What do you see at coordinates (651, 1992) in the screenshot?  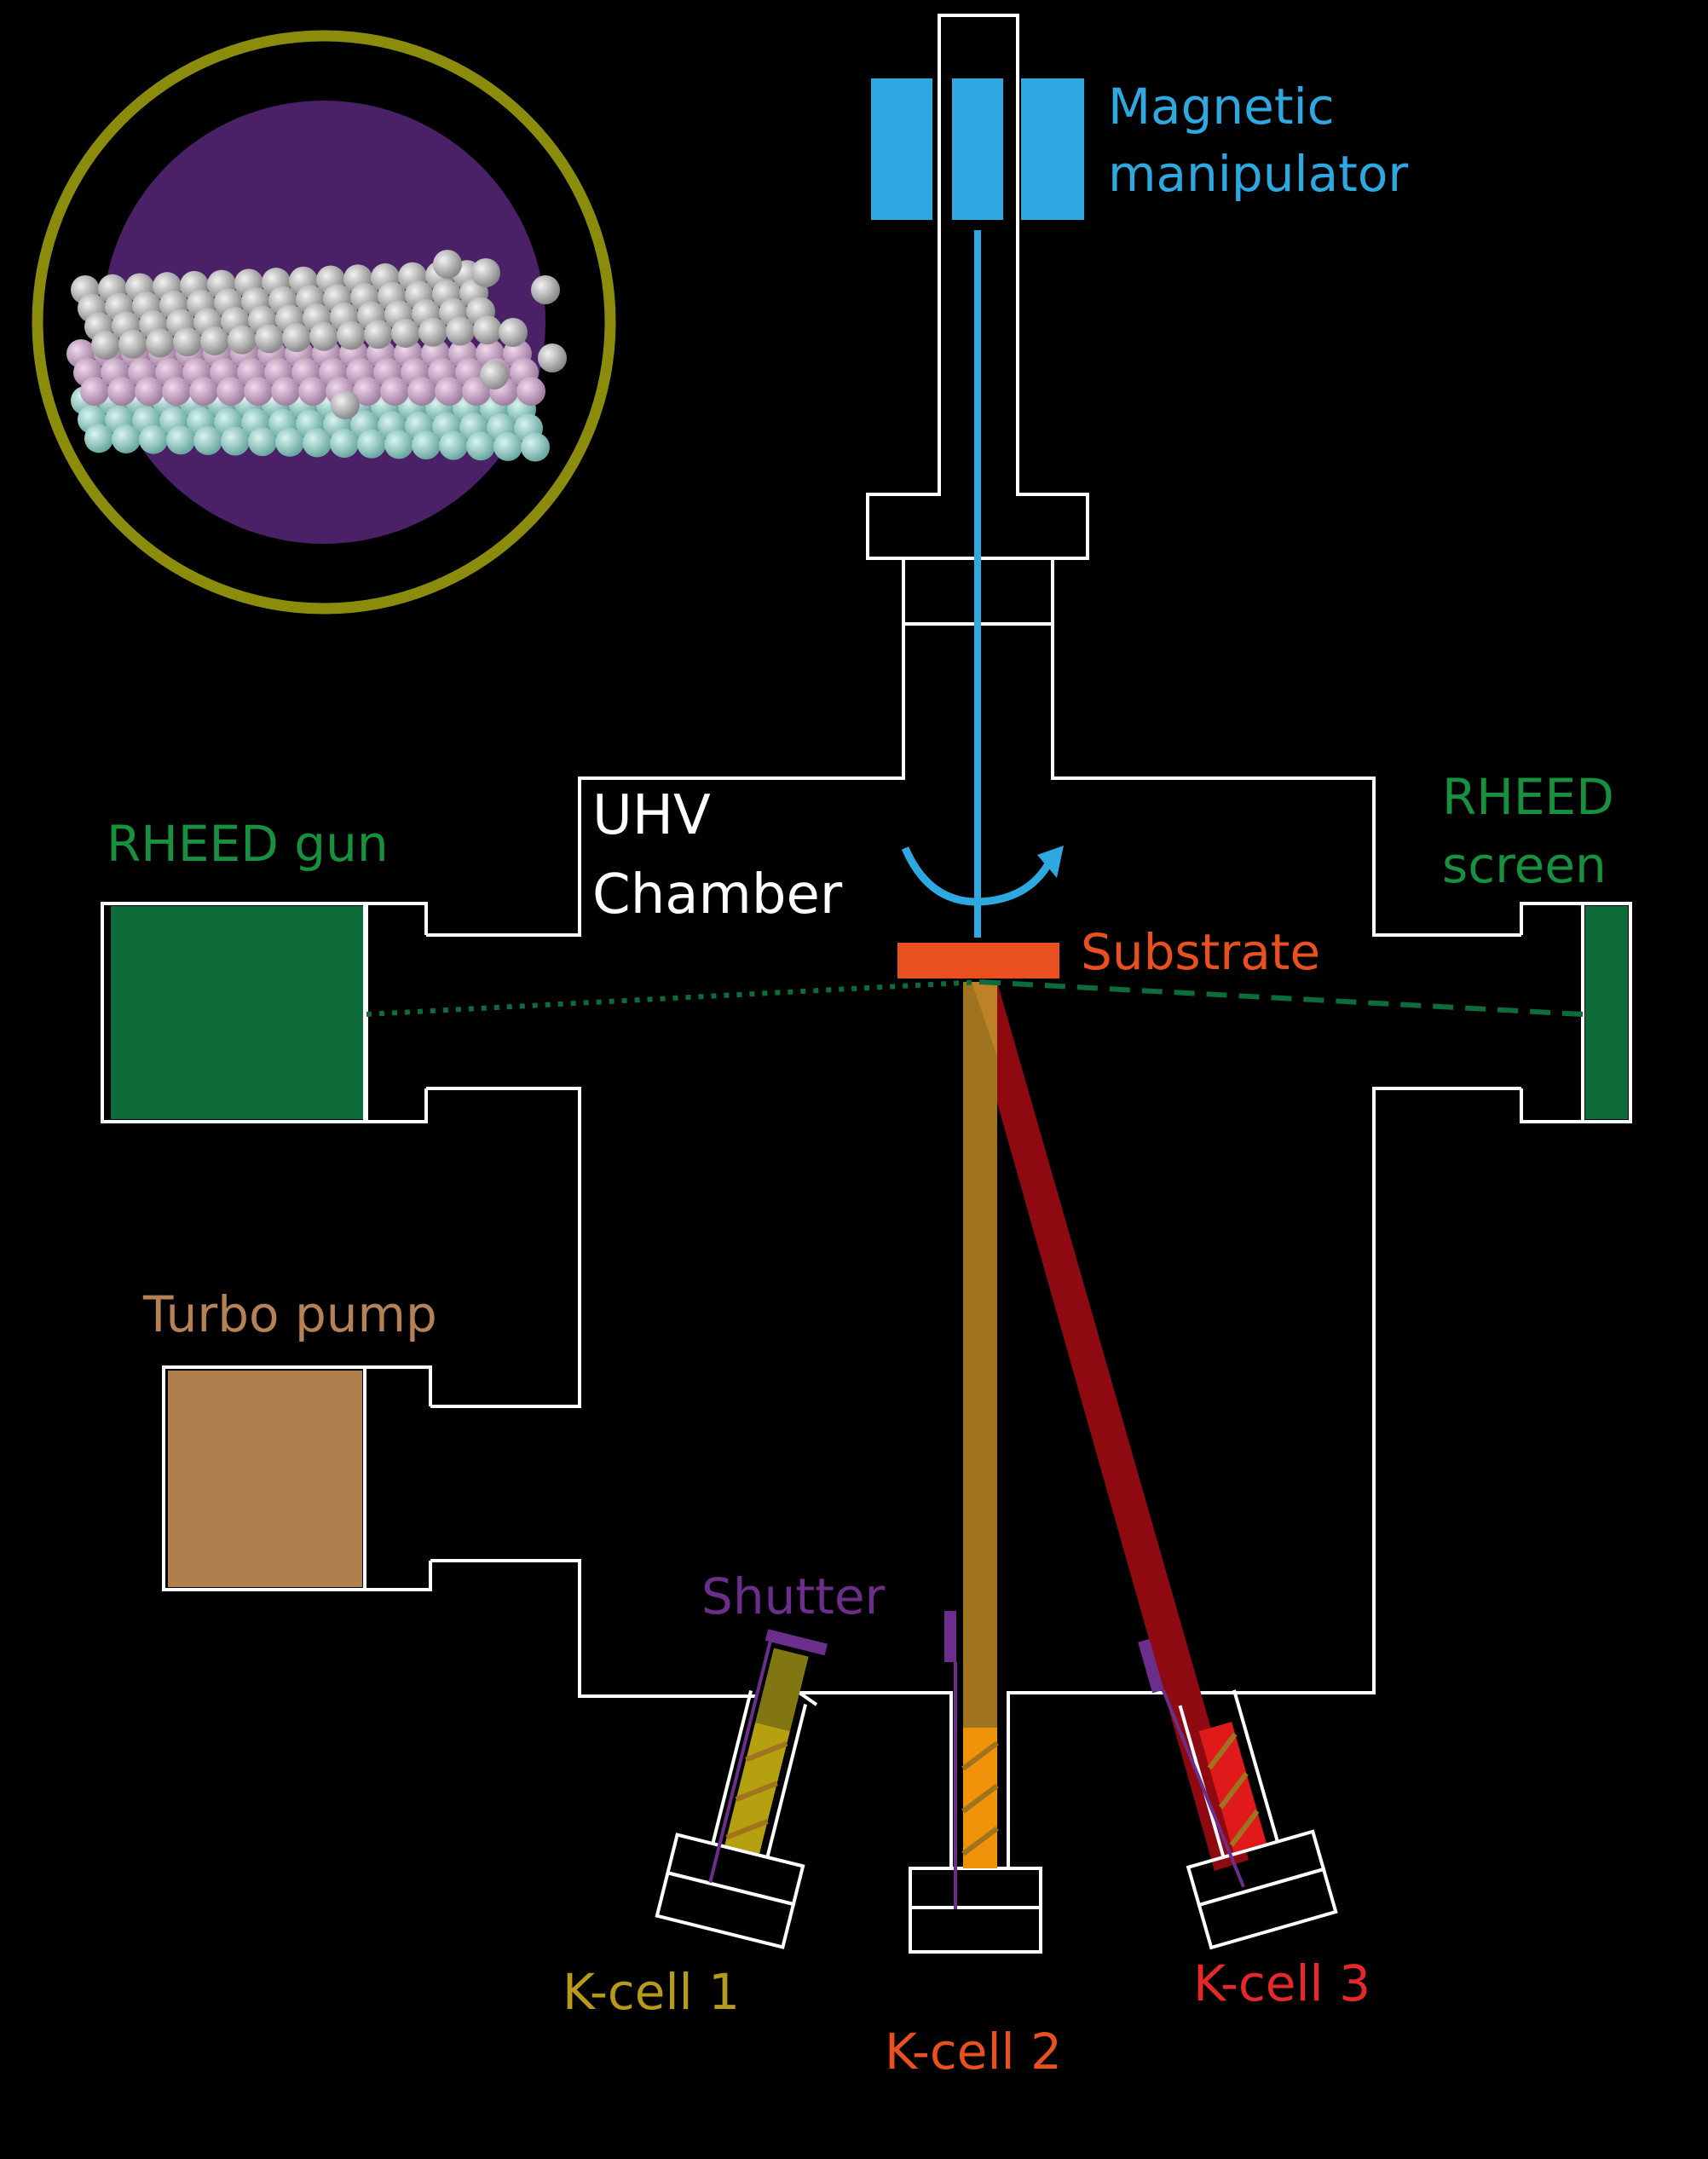 I see `label-kcell1: K-cell 1` at bounding box center [651, 1992].